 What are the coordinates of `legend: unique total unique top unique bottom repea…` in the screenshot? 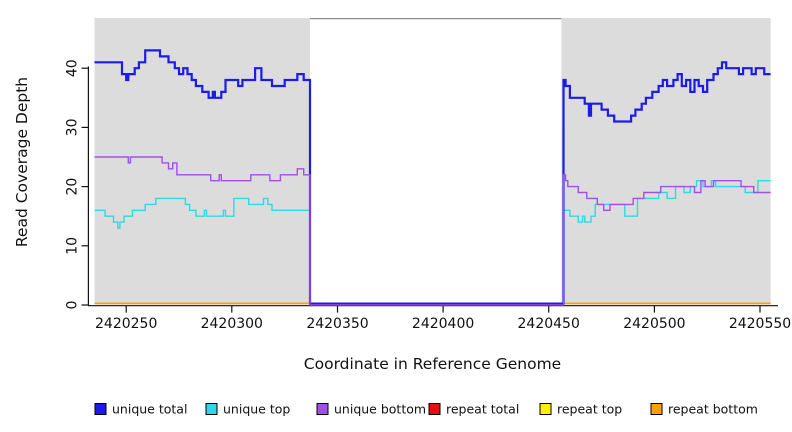 It's located at (426, 409).